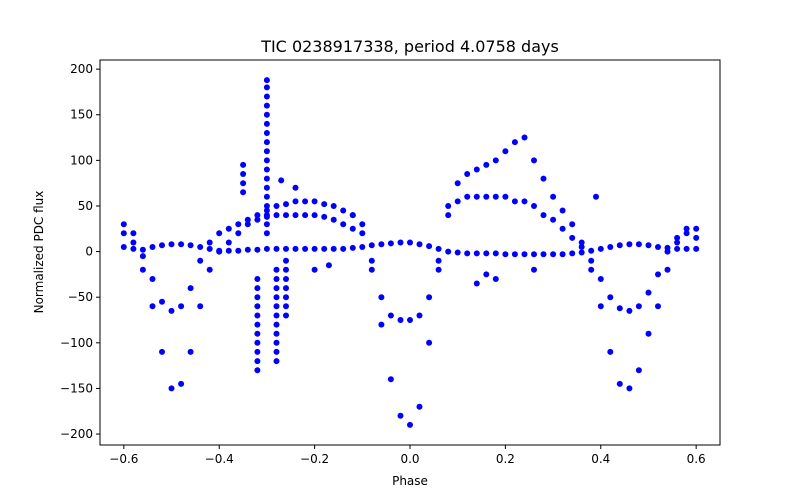 The image size is (800, 500). What do you see at coordinates (76, 343) in the screenshot?
I see `y-tick-label: −100` at bounding box center [76, 343].